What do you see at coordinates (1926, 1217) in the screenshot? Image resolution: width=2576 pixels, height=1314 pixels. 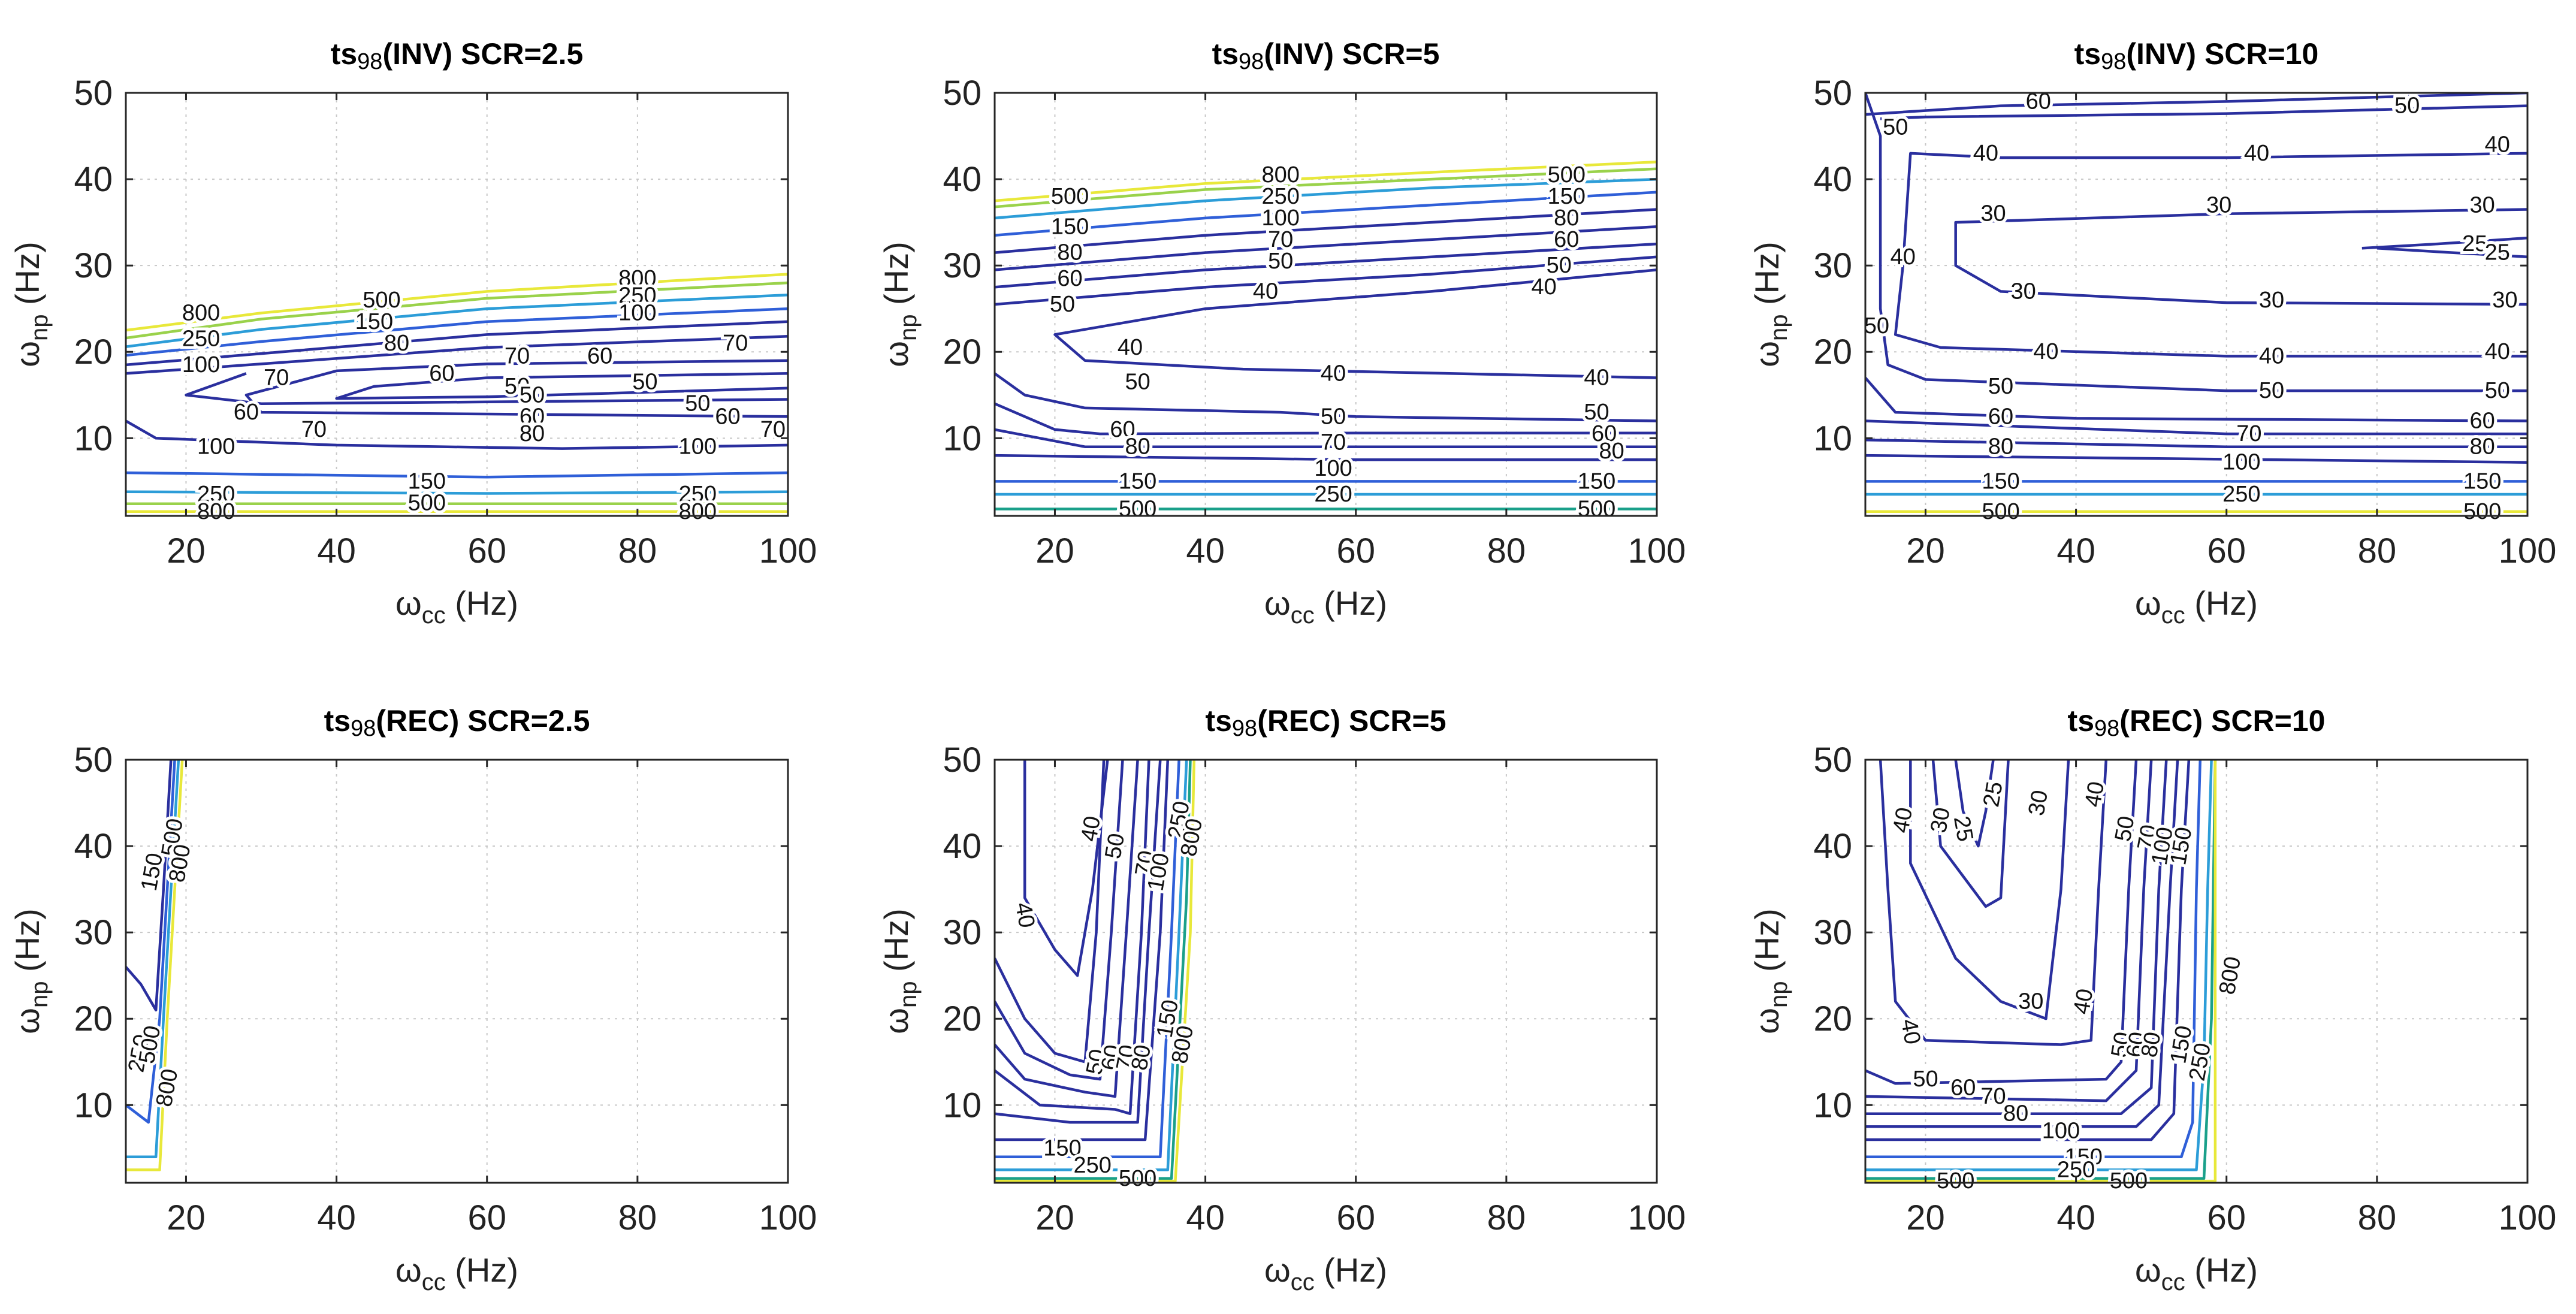 I see `x-tick-label: 20` at bounding box center [1926, 1217].